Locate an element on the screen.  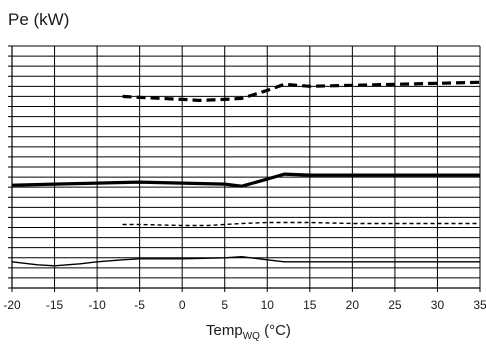
x-tick-label: 35 is located at coordinates (479, 305).